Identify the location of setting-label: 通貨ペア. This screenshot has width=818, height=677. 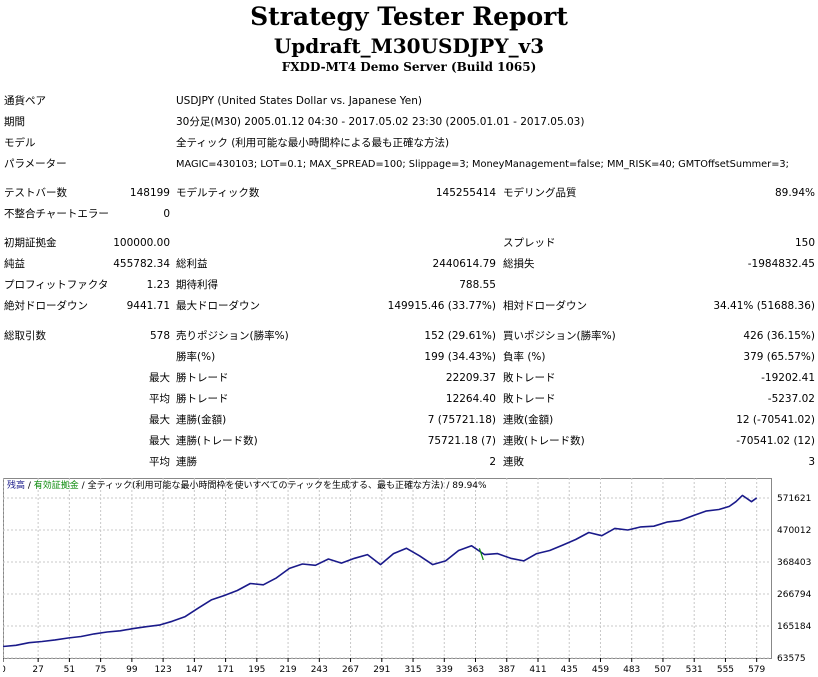
(25, 101).